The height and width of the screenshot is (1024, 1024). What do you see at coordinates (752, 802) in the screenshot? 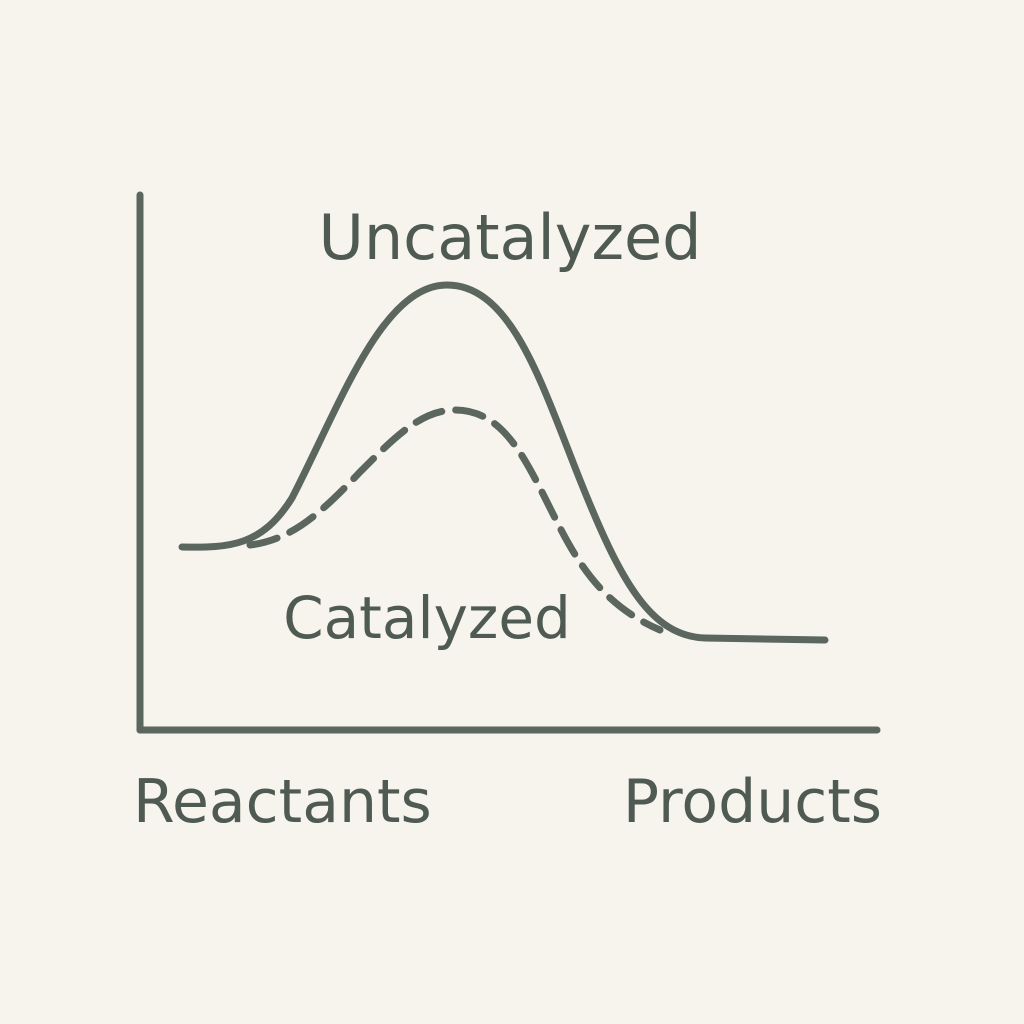
I see `products-label: Products` at bounding box center [752, 802].